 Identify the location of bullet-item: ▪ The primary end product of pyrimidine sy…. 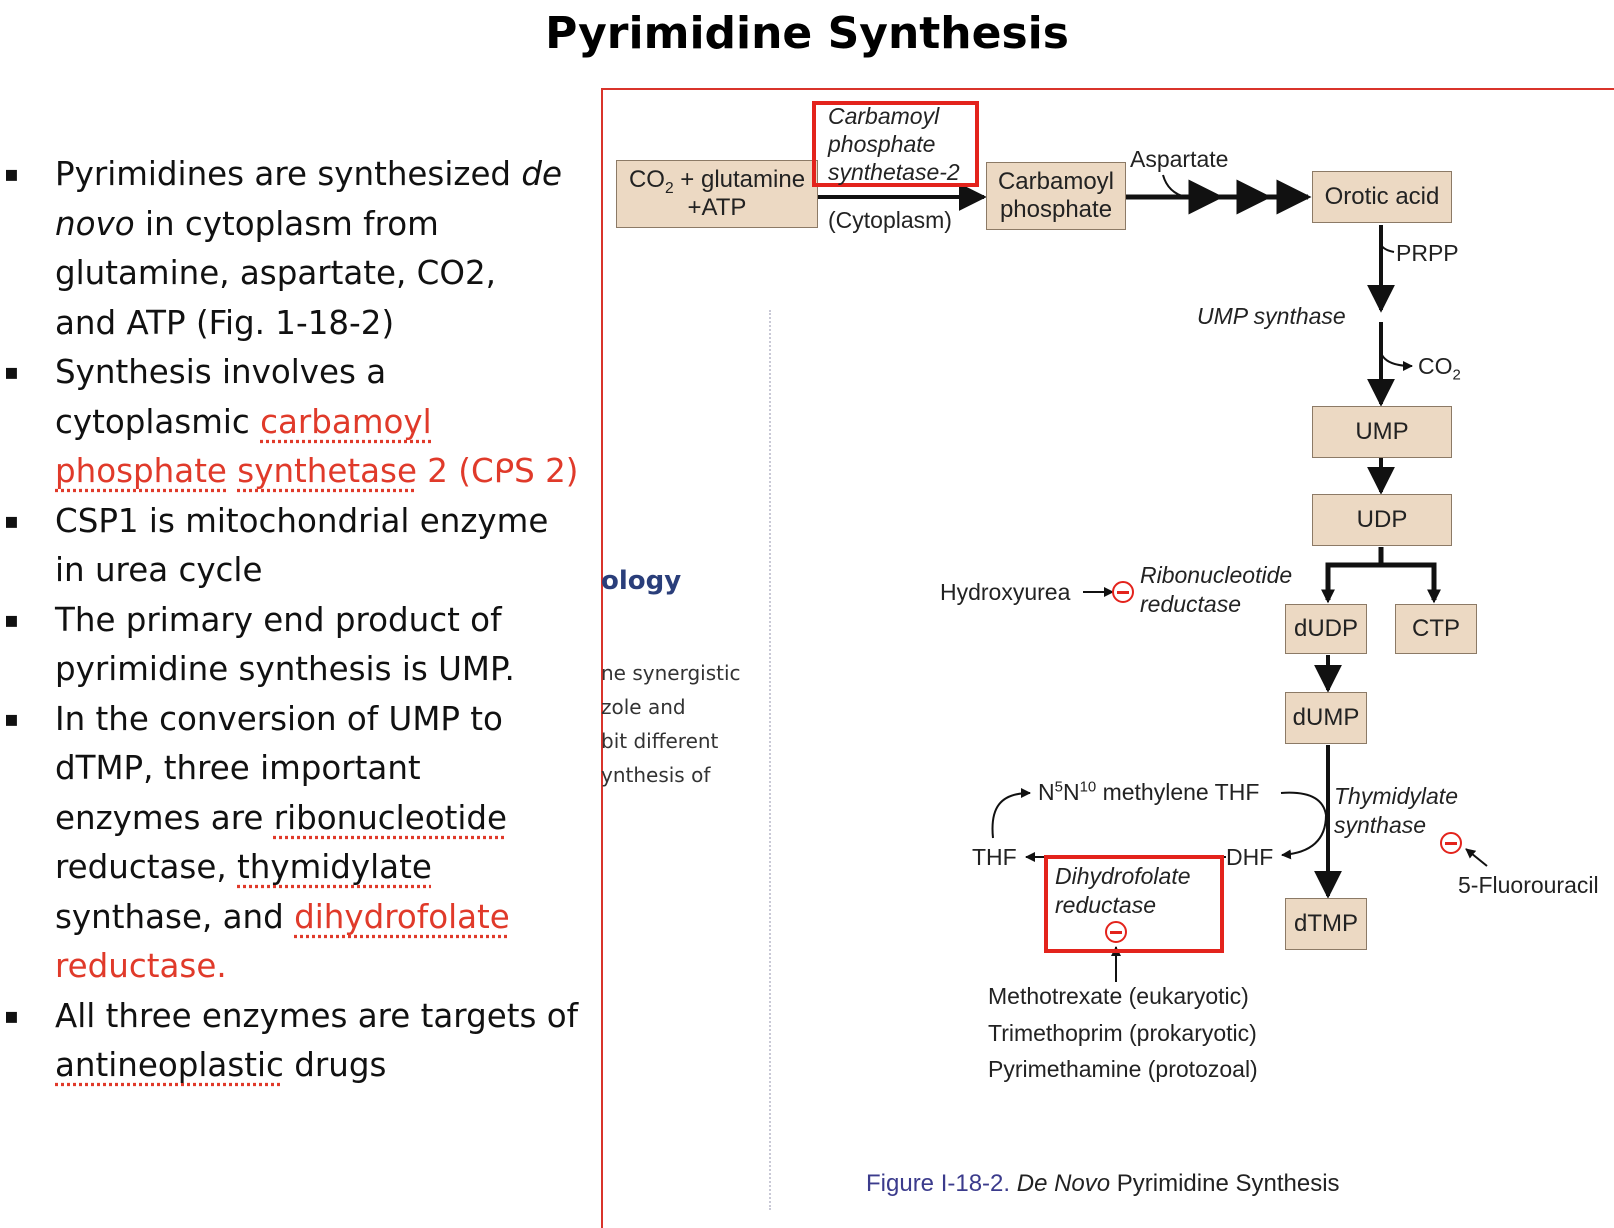
(259, 644).